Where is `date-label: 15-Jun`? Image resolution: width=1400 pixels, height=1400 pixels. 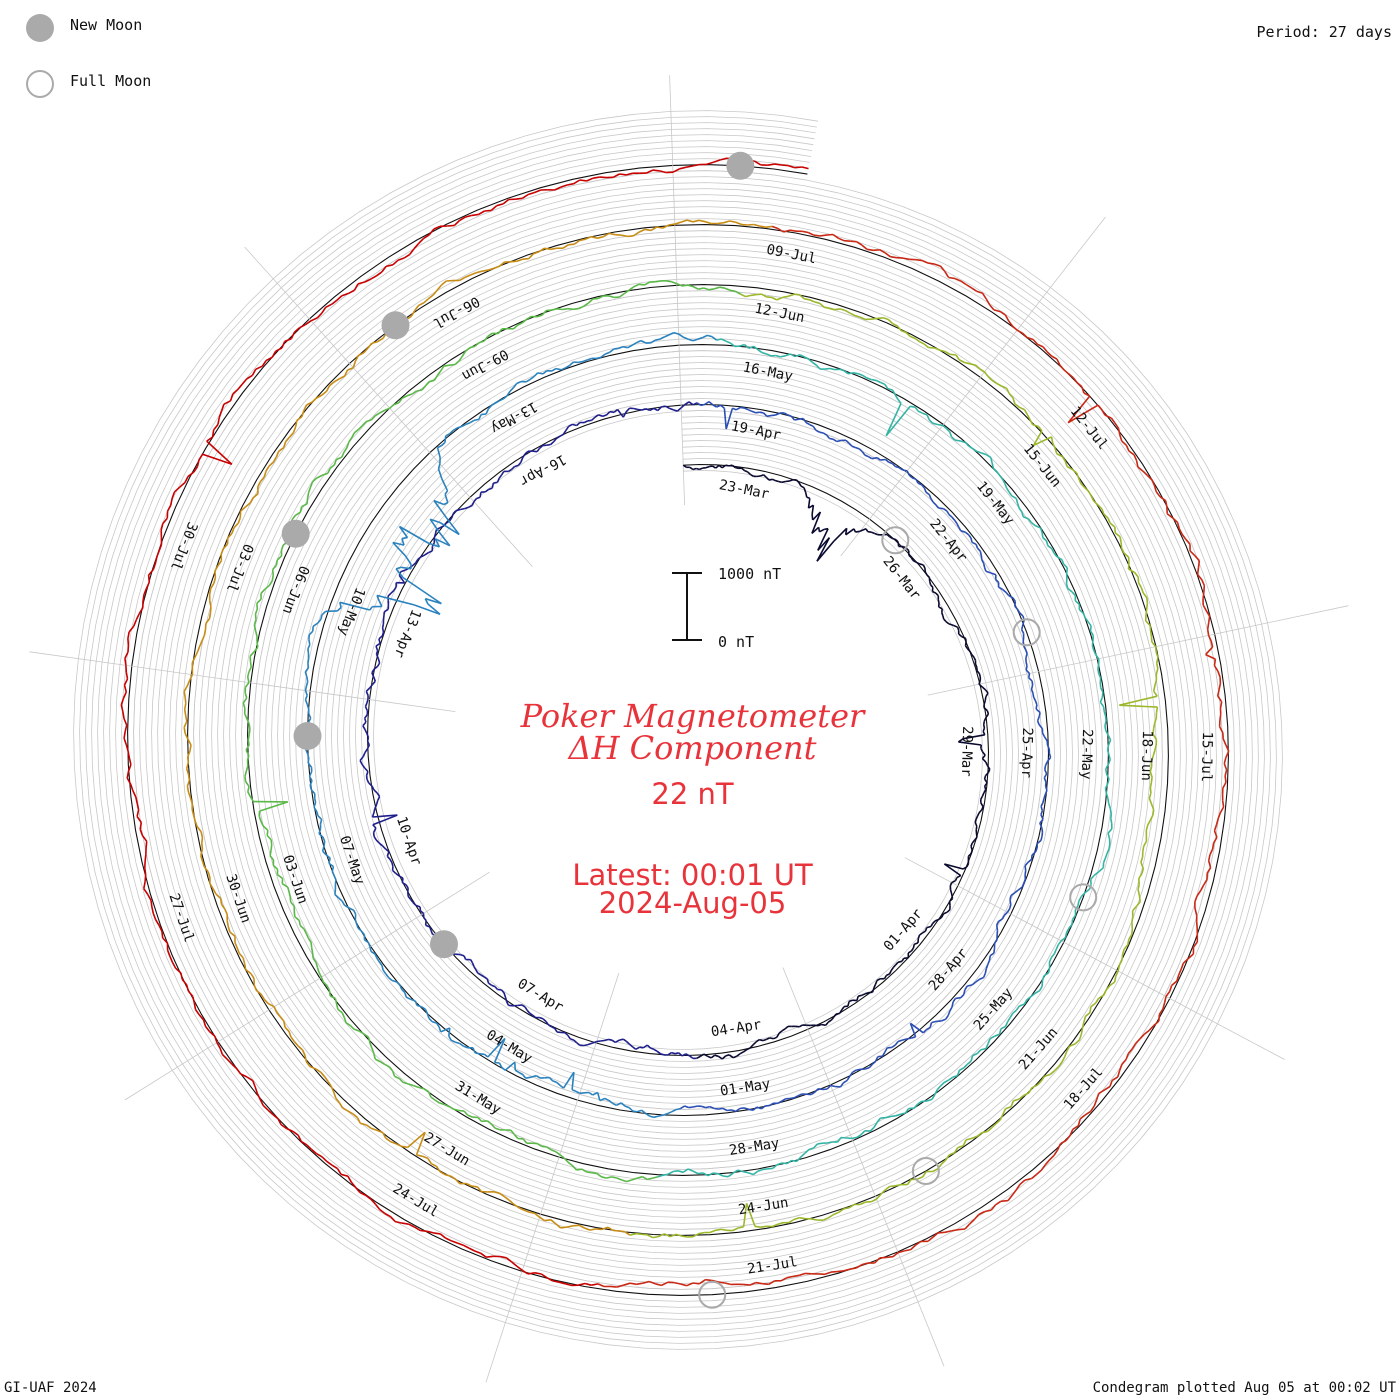 date-label: 15-Jun is located at coordinates (1042, 465).